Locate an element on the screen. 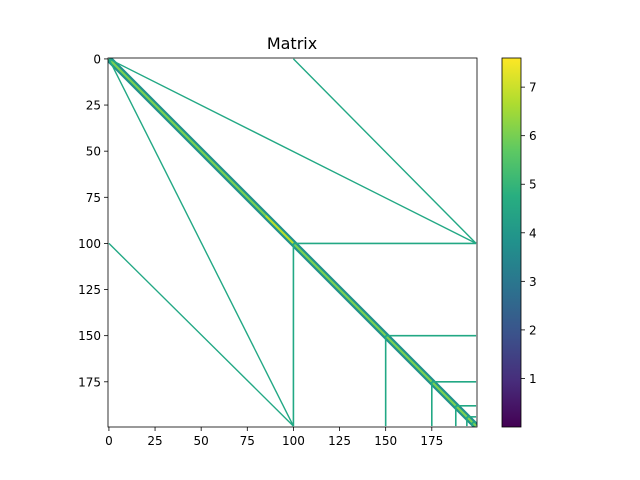  x-tick-label: 150 is located at coordinates (385, 441).